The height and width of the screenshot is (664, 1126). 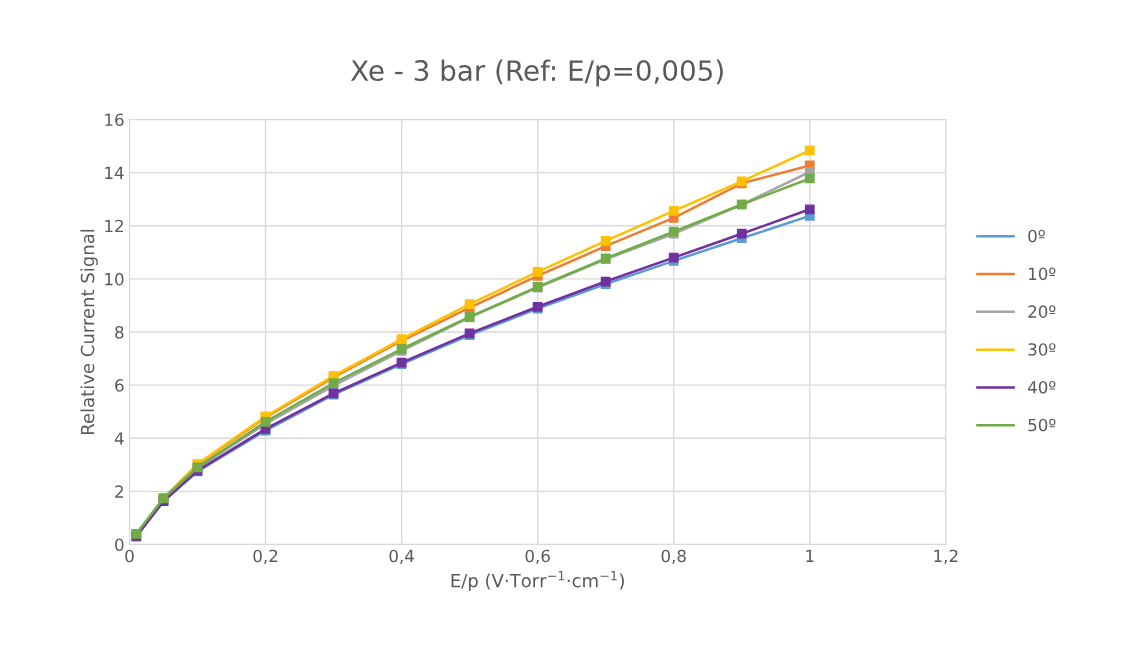 I want to click on x-tick-label: 1, so click(x=810, y=556).